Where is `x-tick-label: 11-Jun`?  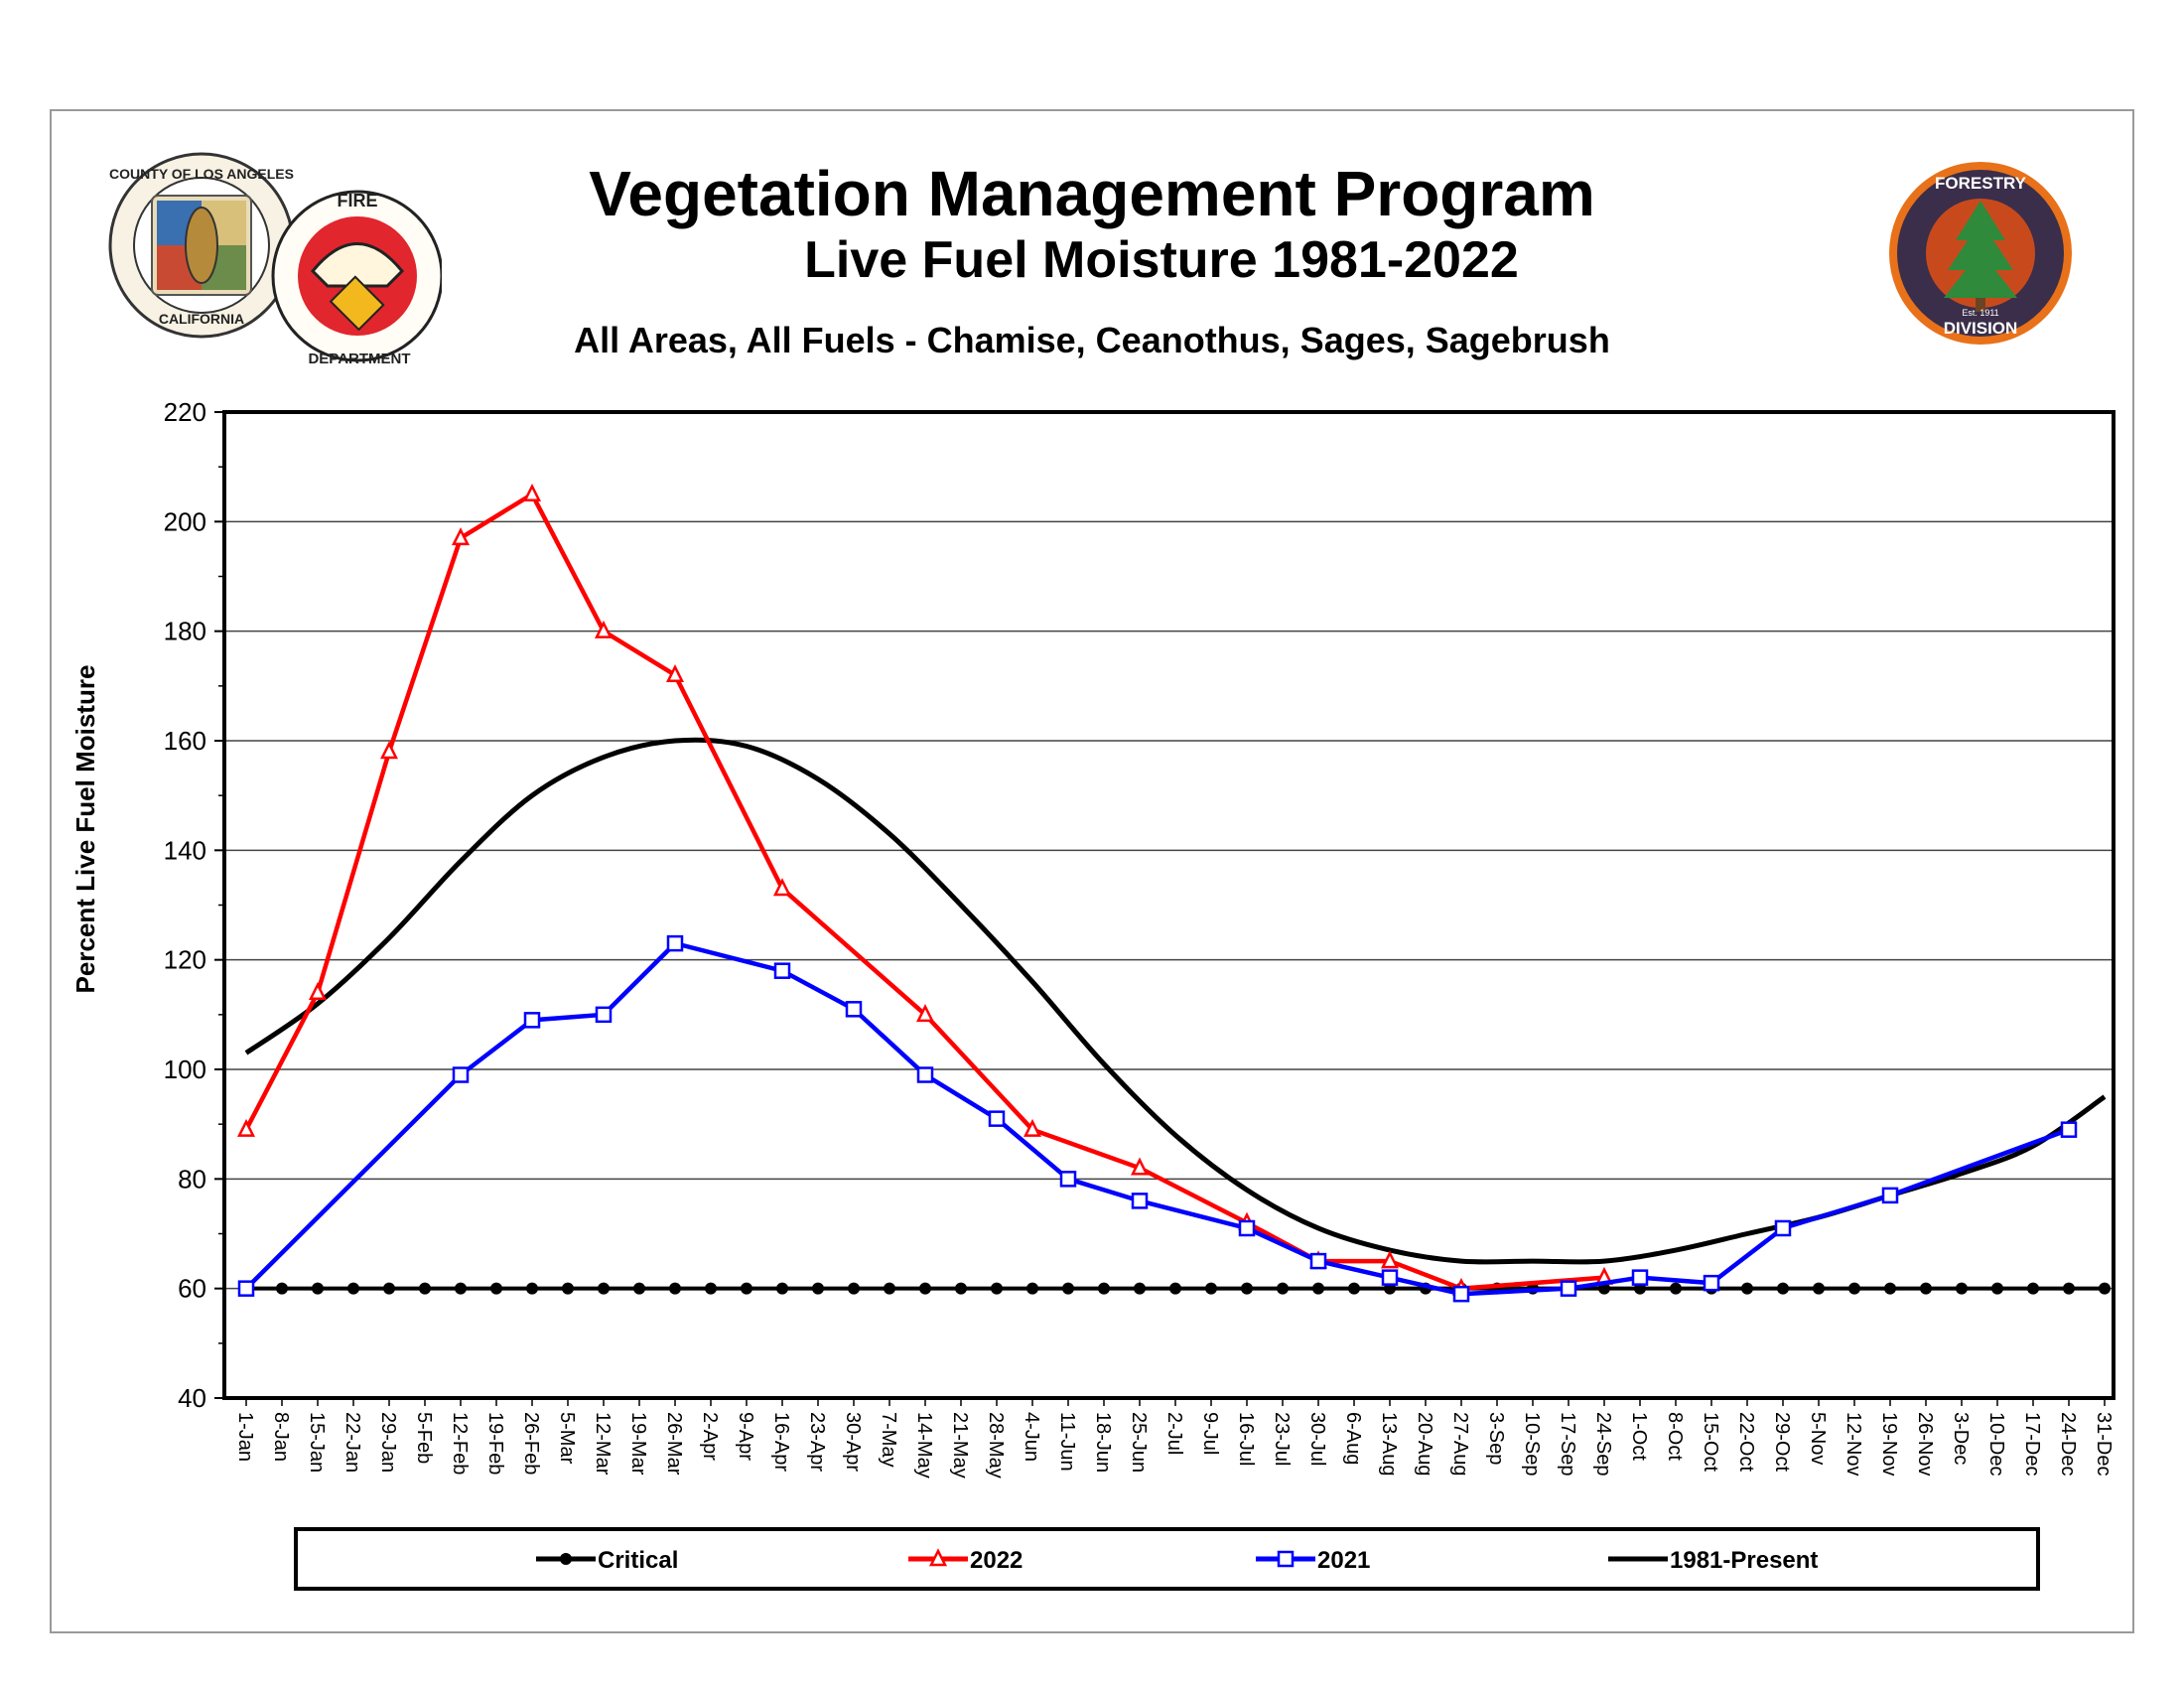
x-tick-label: 11-Jun is located at coordinates (1067, 1442).